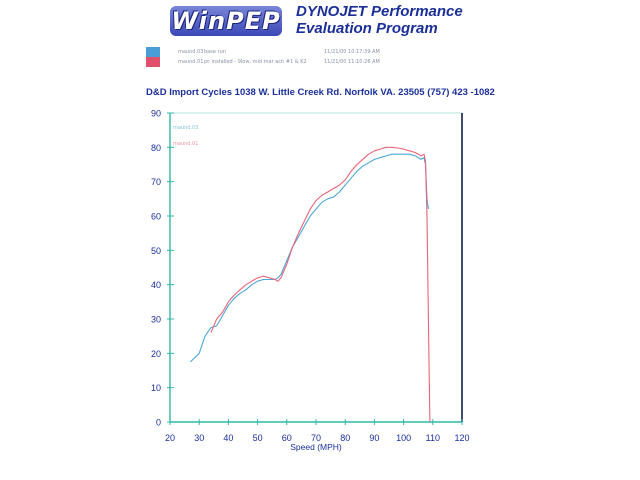 The height and width of the screenshot is (480, 640). What do you see at coordinates (156, 320) in the screenshot?
I see `y-tick-label: 30` at bounding box center [156, 320].